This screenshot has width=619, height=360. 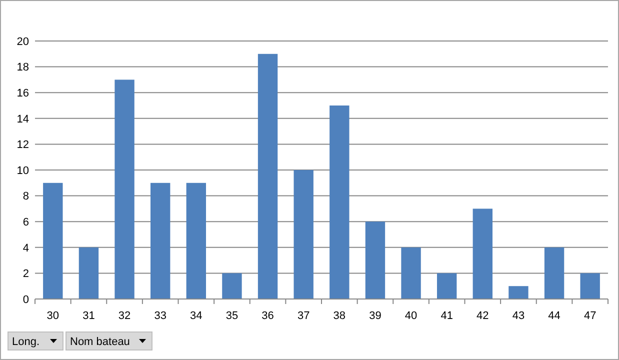 What do you see at coordinates (25, 248) in the screenshot?
I see `y-tick-label: 4` at bounding box center [25, 248].